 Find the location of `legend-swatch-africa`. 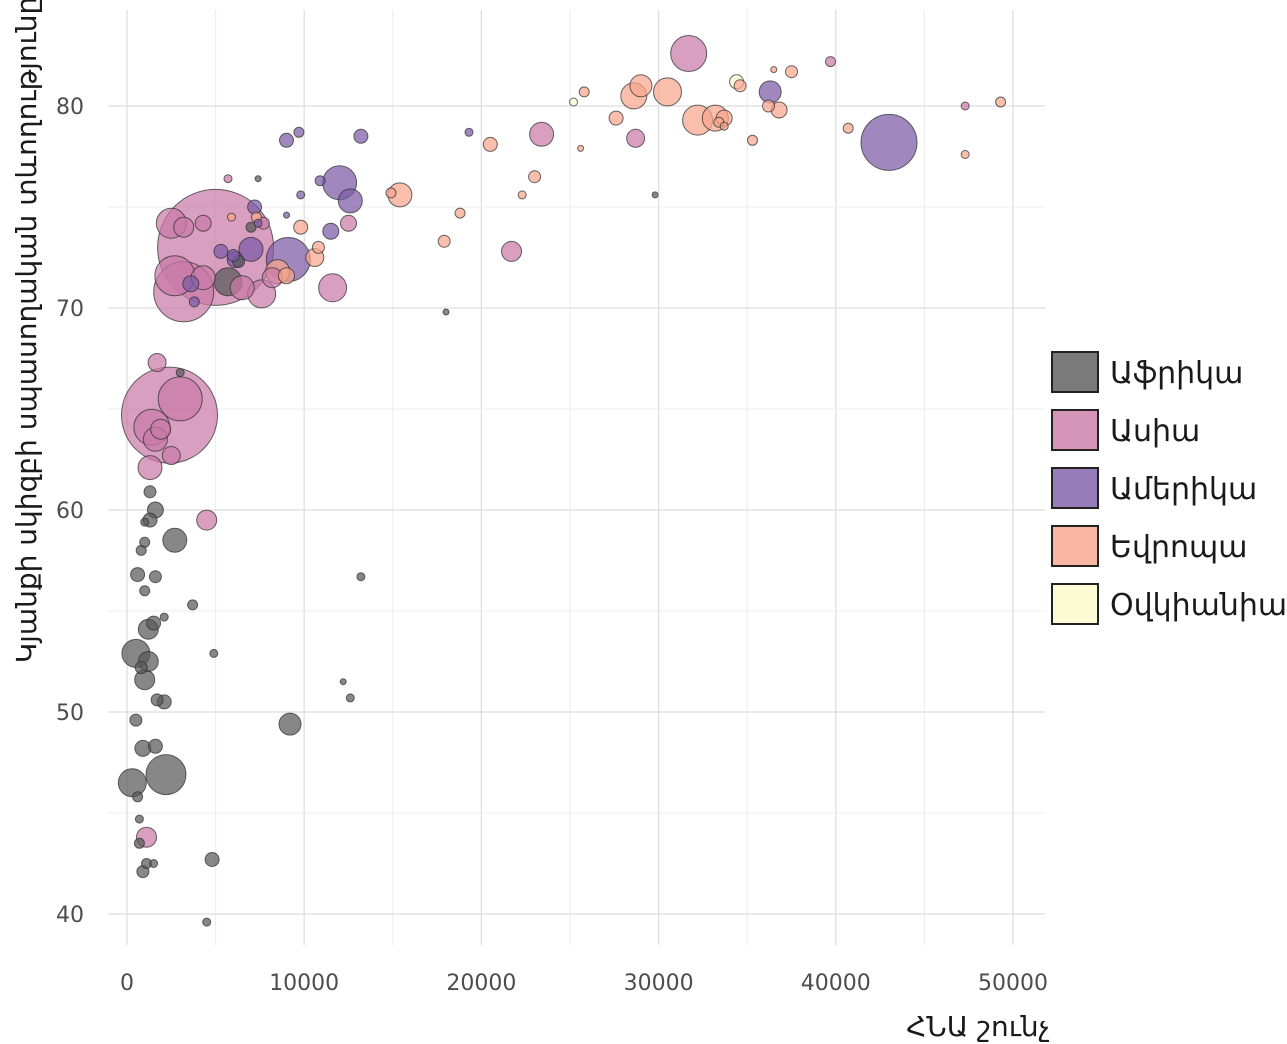

legend-swatch-africa is located at coordinates (1075, 372).